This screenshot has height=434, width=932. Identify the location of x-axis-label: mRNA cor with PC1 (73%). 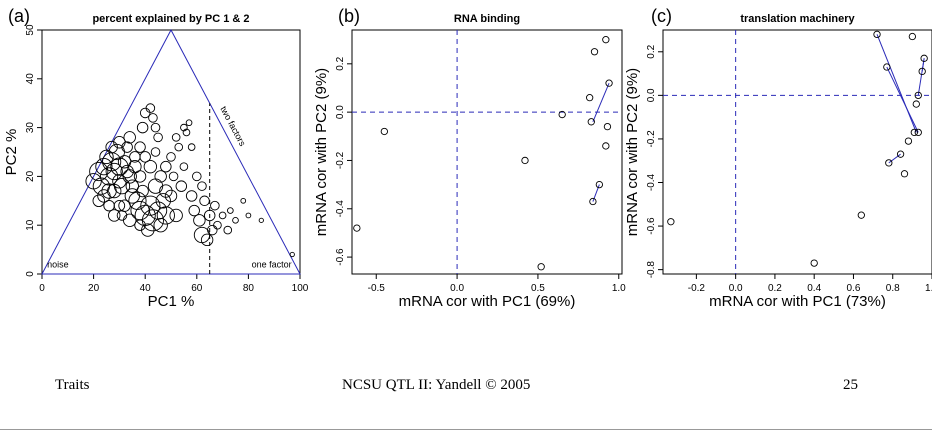
(797, 301).